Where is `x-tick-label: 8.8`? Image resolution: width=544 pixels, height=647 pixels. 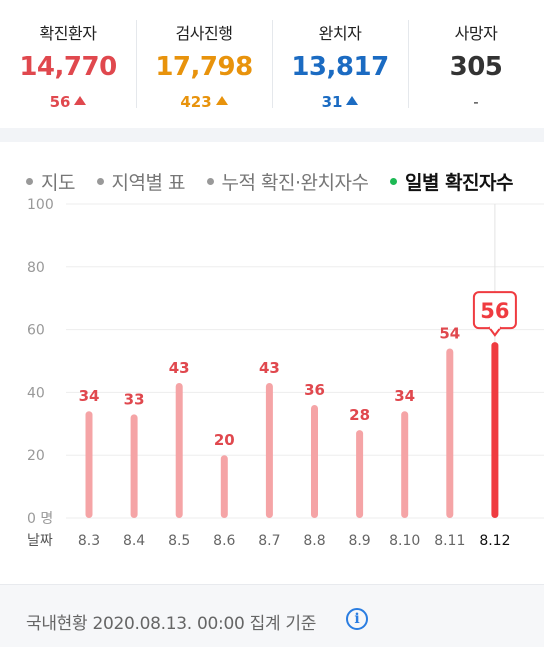
x-tick-label: 8.8 is located at coordinates (314, 541).